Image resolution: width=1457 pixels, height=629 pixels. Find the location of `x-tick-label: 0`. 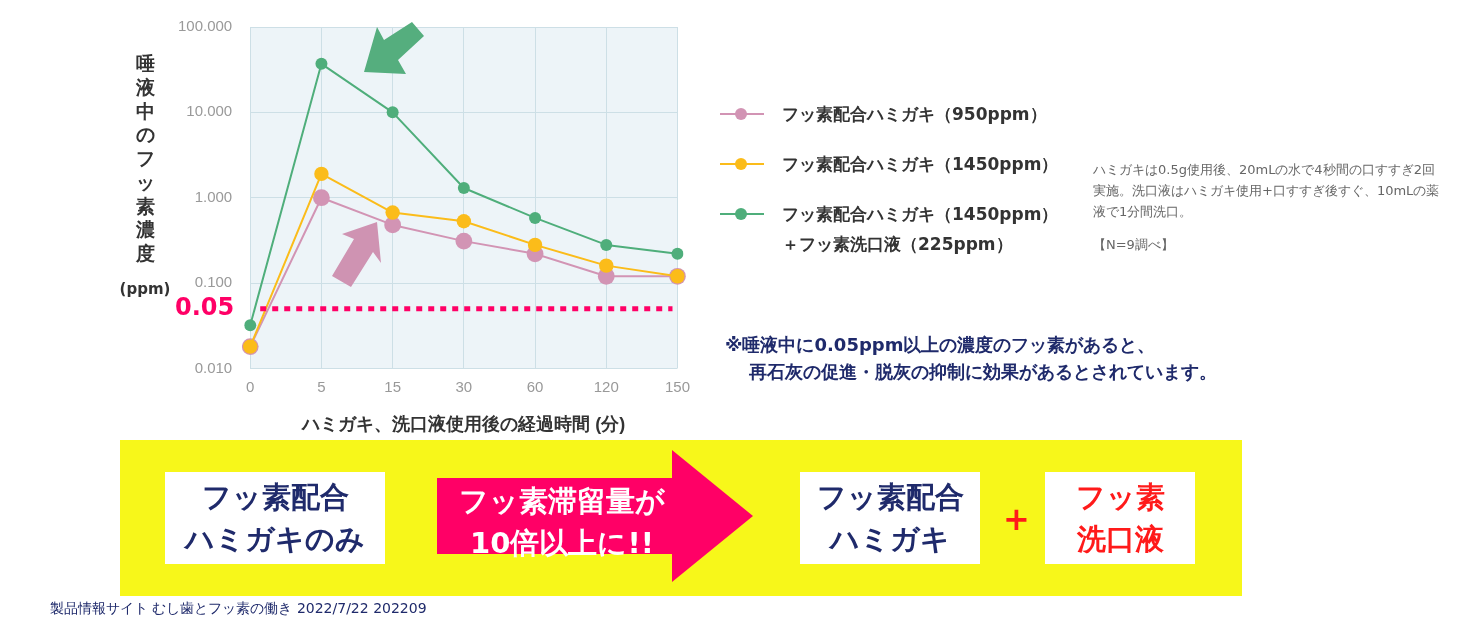

x-tick-label: 0 is located at coordinates (250, 386).